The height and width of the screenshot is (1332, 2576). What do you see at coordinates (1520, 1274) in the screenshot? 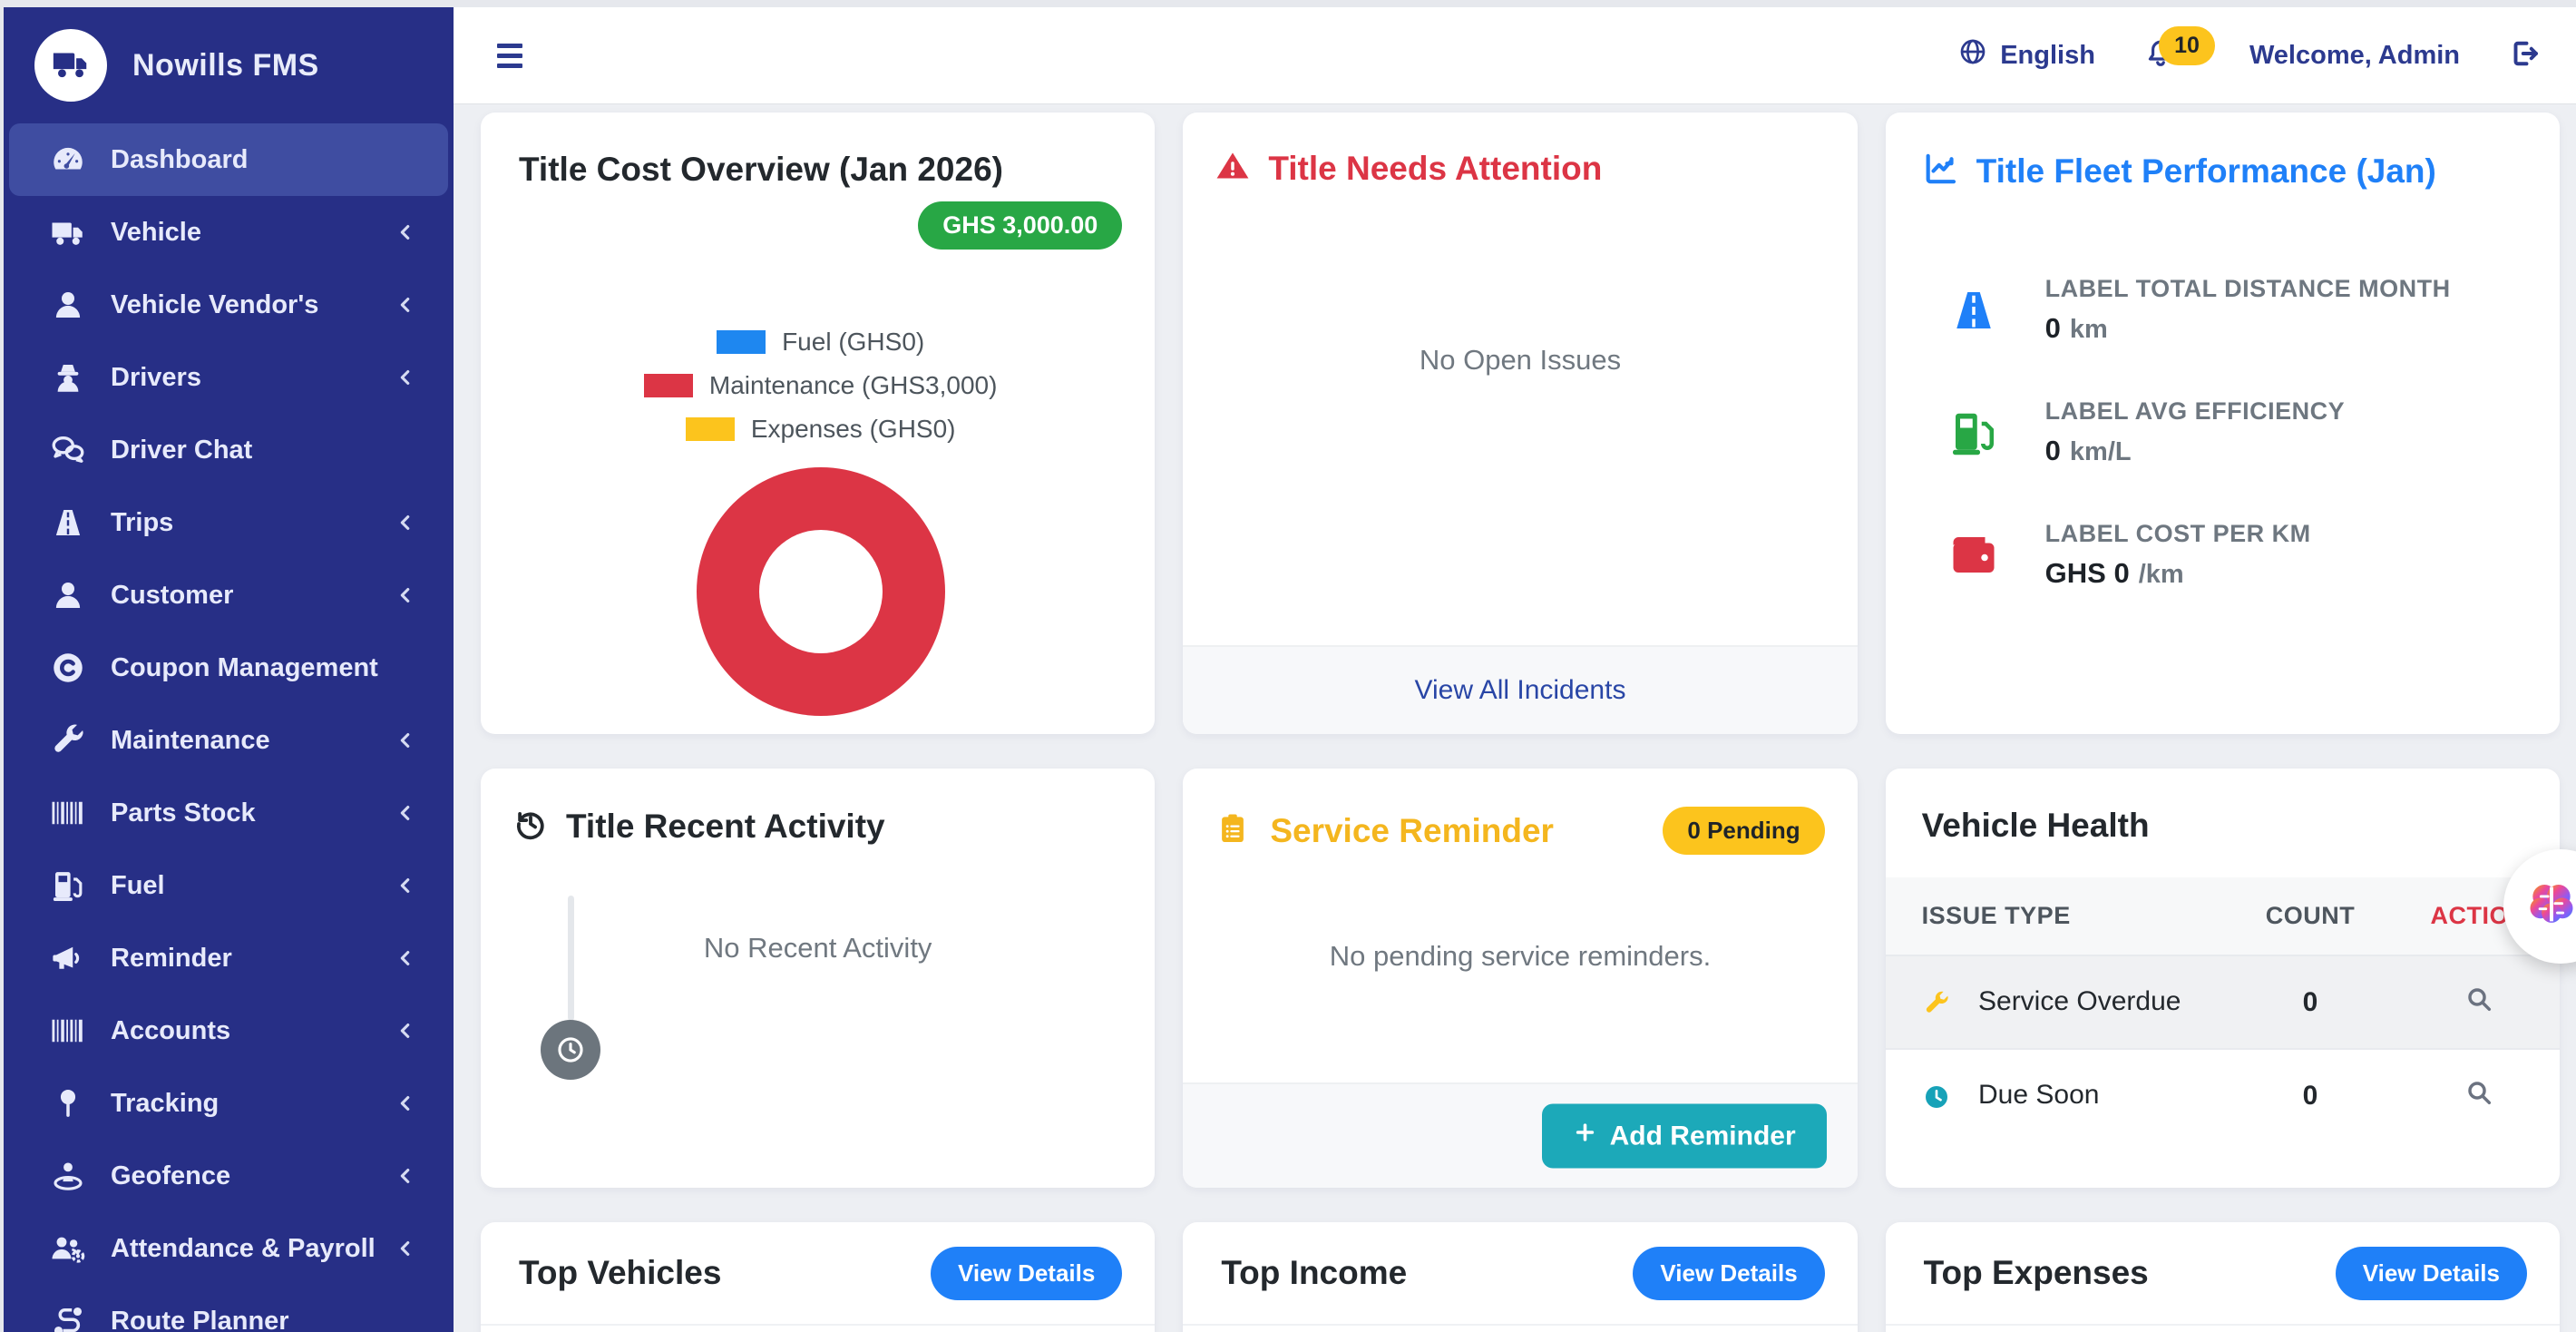
I see `top-income-header: Top Income View Details` at bounding box center [1520, 1274].